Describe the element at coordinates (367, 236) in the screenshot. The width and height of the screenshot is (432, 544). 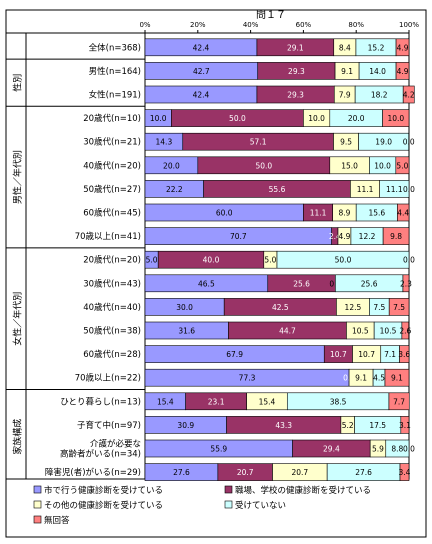
I see `data-label: 12.2` at that location.